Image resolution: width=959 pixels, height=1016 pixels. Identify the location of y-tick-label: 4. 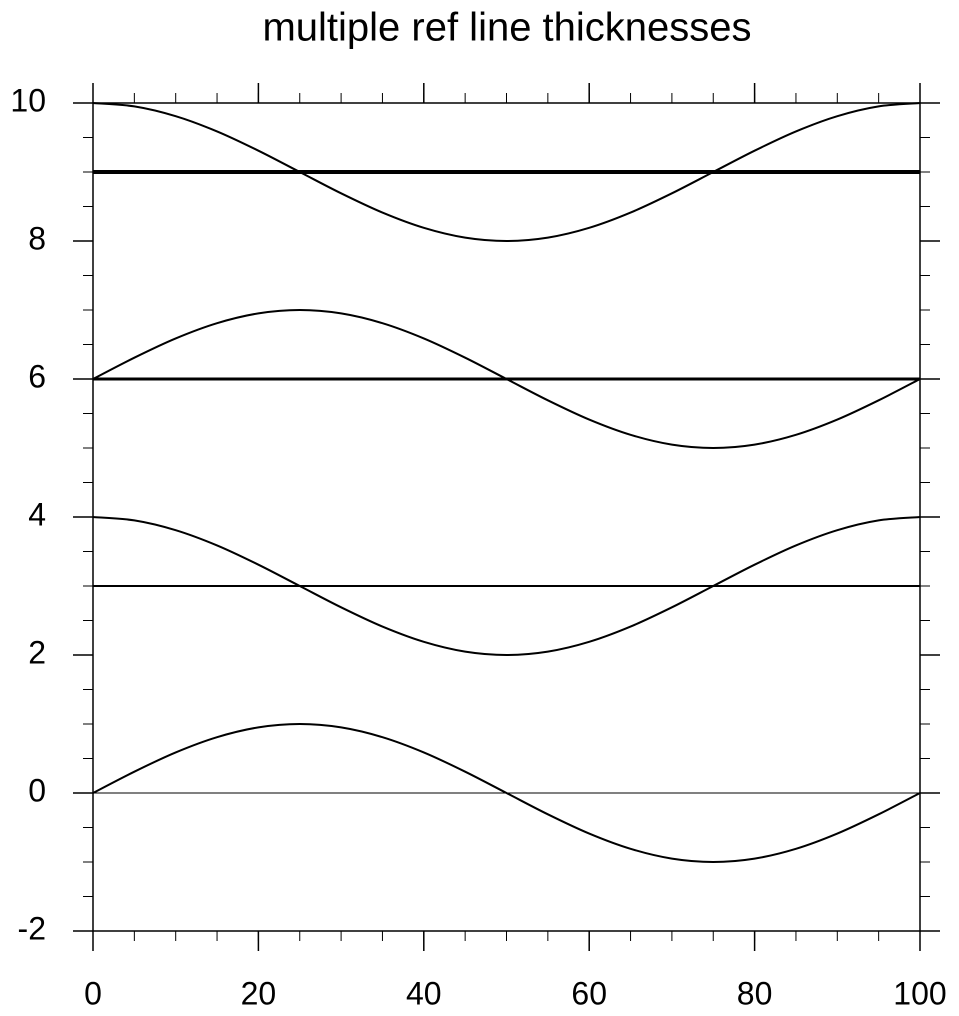
(37, 514).